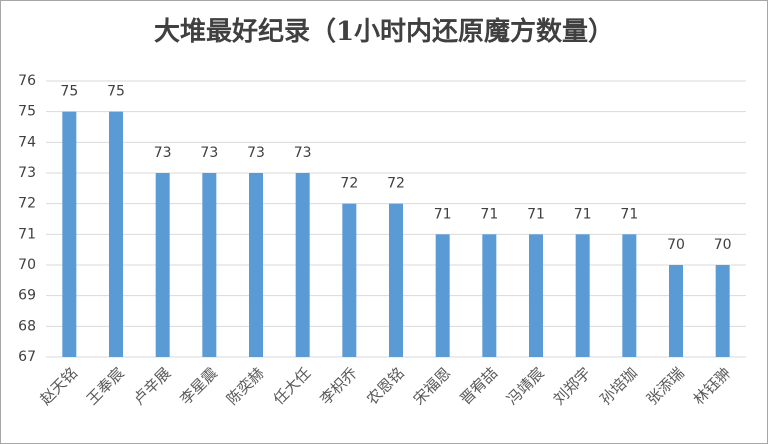 The width and height of the screenshot is (768, 444). Describe the element at coordinates (27, 81) in the screenshot. I see `y-tick-label: 76` at that location.